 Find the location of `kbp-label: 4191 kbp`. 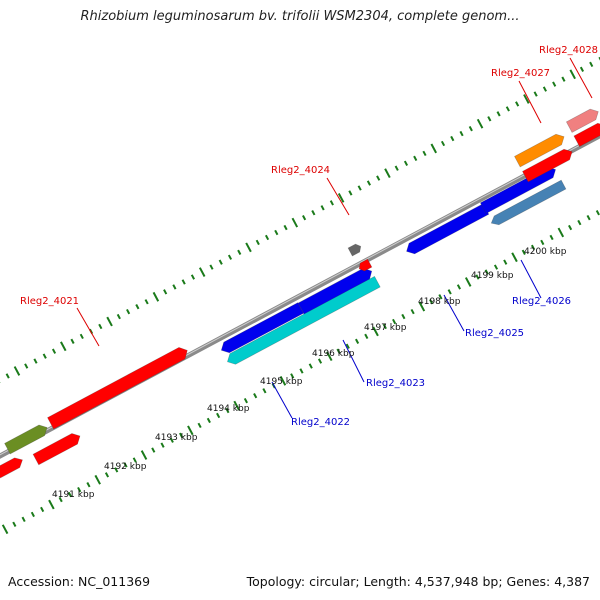

kbp-label: 4191 kbp is located at coordinates (73, 495).